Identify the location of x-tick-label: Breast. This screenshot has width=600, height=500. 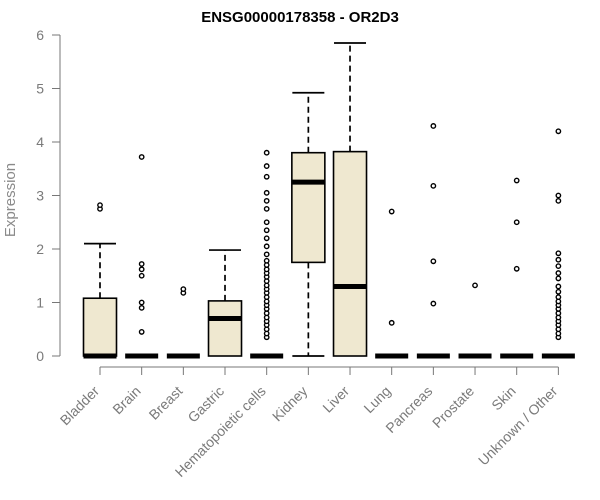
(166, 403).